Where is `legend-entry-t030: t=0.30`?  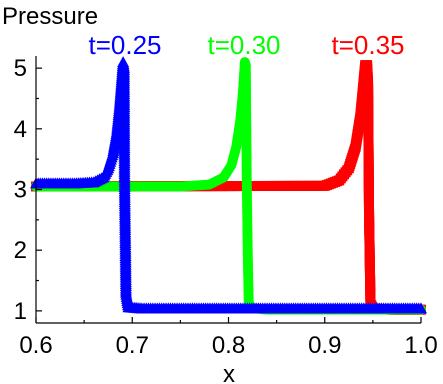
legend-entry-t030: t=0.30 is located at coordinates (243, 45).